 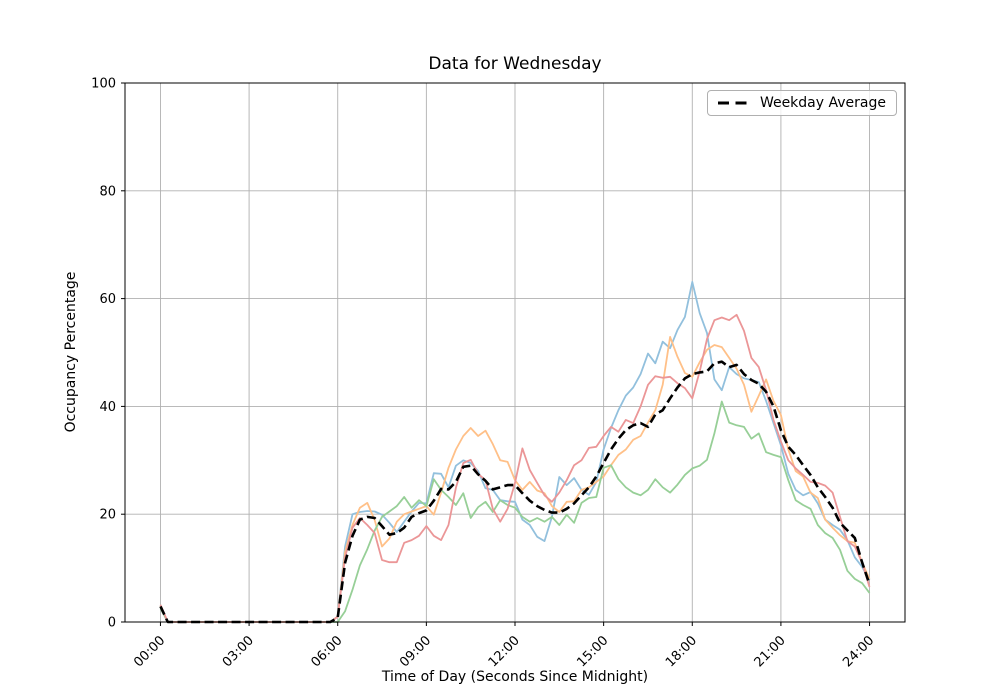 I want to click on x-axis-label: Time of Day (Seconds Since Midnight), so click(x=515, y=677).